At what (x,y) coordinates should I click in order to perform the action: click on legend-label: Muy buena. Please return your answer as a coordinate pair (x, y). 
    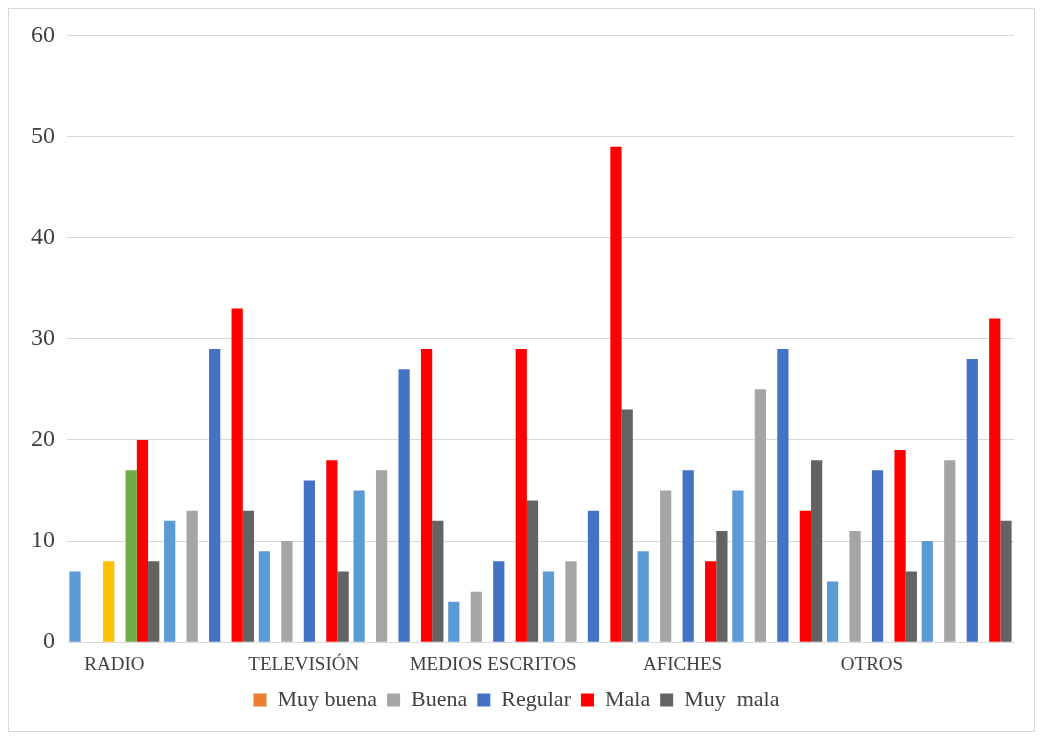
    Looking at the image, I should click on (327, 698).